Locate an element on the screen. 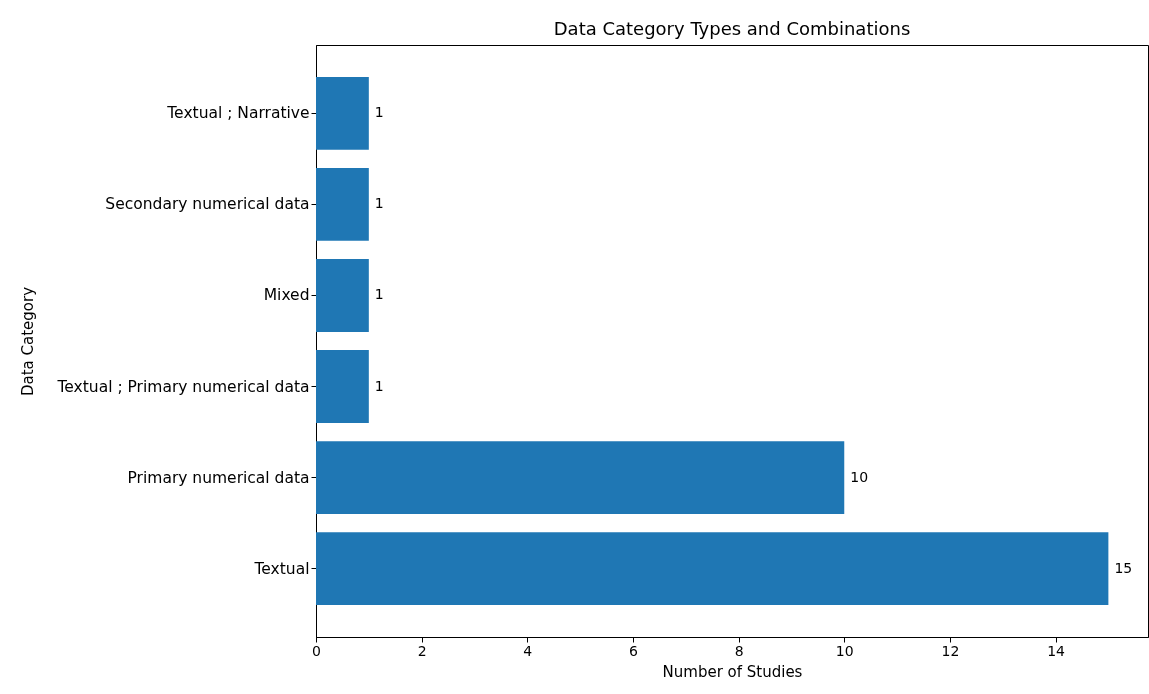 The width and height of the screenshot is (1149, 694). x-tick-label: 0 is located at coordinates (316, 650).